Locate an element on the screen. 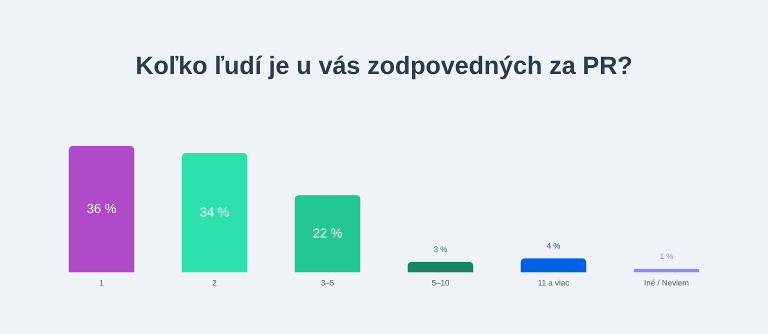 Image resolution: width=768 pixels, height=334 pixels. data-label: 1 % is located at coordinates (667, 257).